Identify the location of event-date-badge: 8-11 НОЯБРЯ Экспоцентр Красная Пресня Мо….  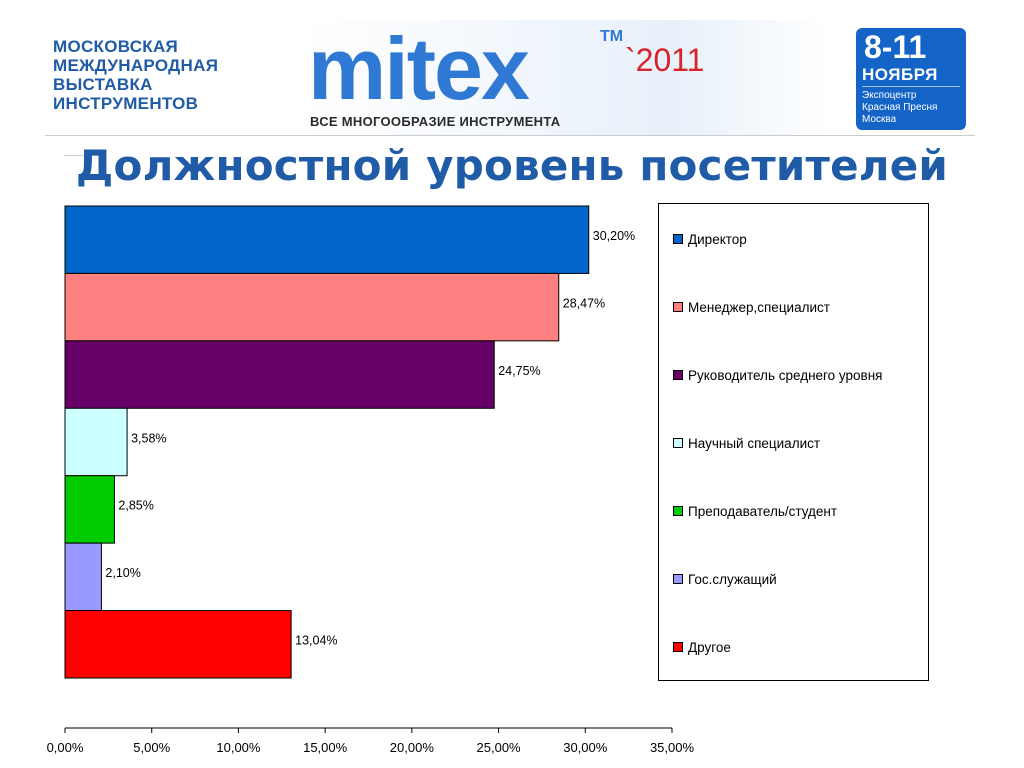
(911, 79).